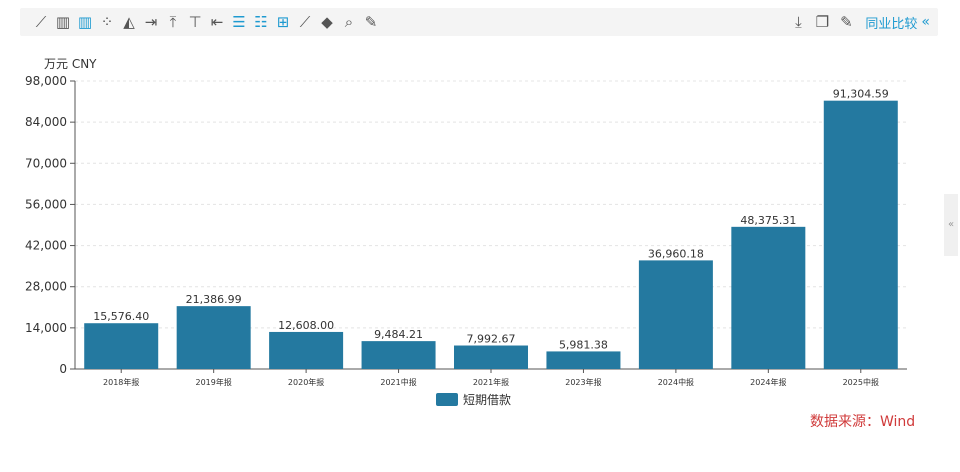  Describe the element at coordinates (63, 369) in the screenshot. I see `y-tick-label: 0` at that location.